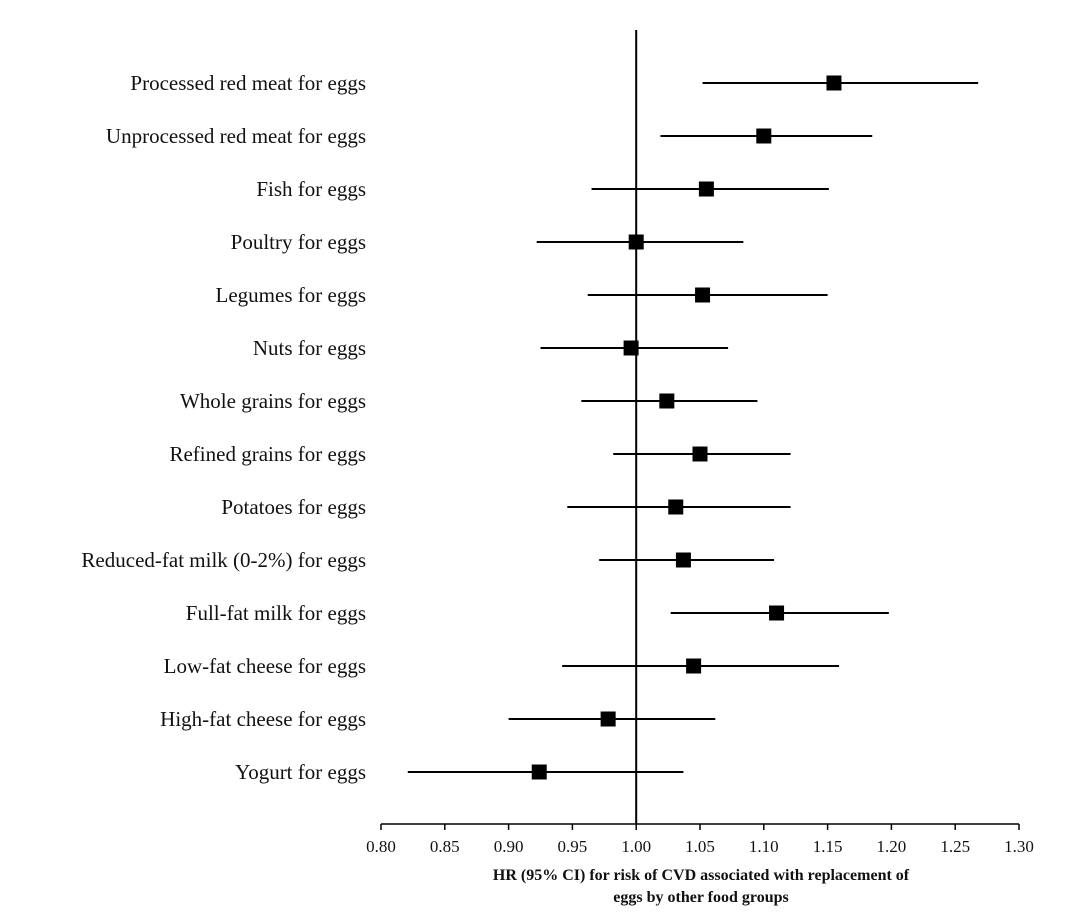  Describe the element at coordinates (700, 846) in the screenshot. I see `x-tick-label: 1.05` at that location.